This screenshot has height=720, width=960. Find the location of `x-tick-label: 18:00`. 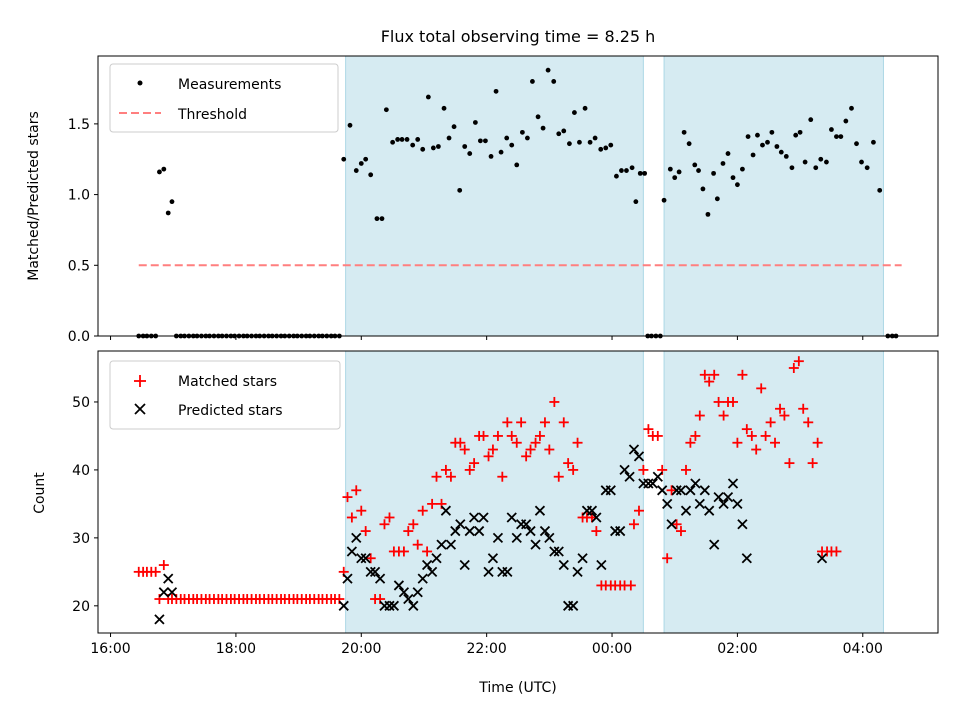

x-tick-label: 18:00 is located at coordinates (236, 649).